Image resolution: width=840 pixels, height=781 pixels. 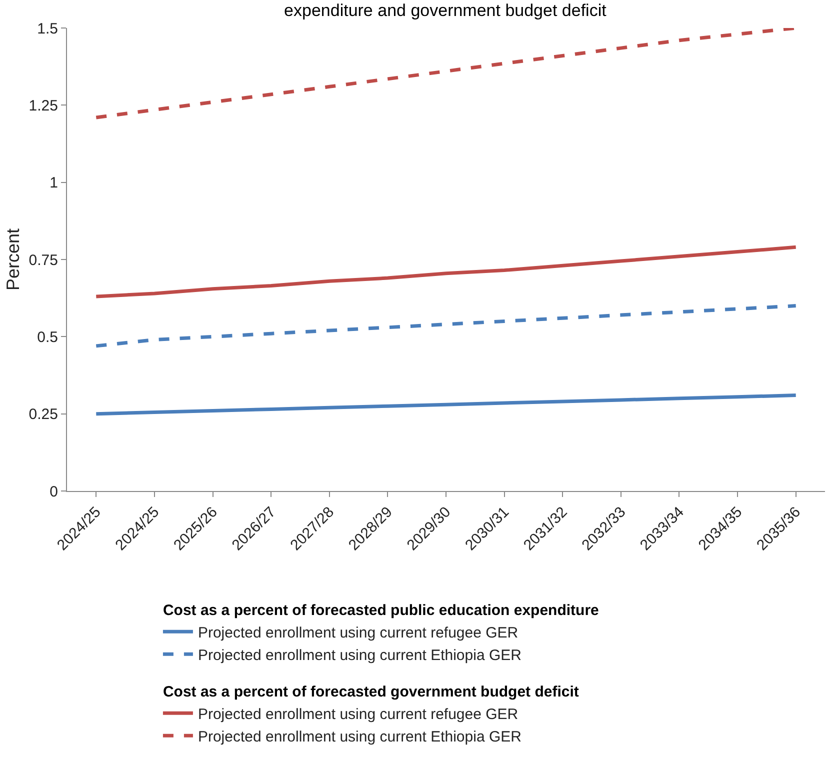 What do you see at coordinates (43, 260) in the screenshot?
I see `y-tick-label: 0.75` at bounding box center [43, 260].